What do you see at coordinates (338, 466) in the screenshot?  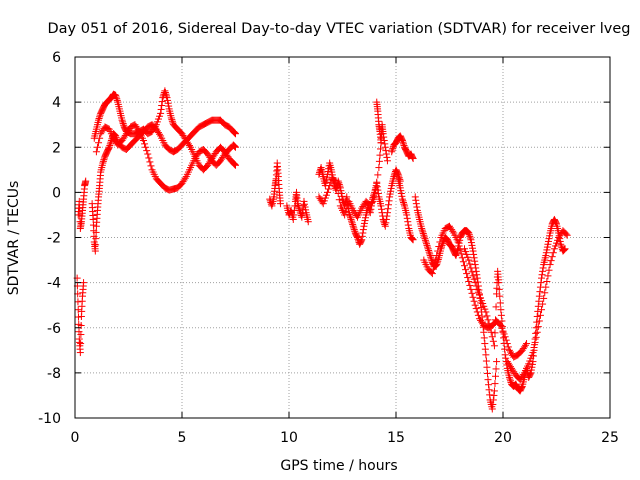 I see `x-axis-label: GPS time / hours` at bounding box center [338, 466].